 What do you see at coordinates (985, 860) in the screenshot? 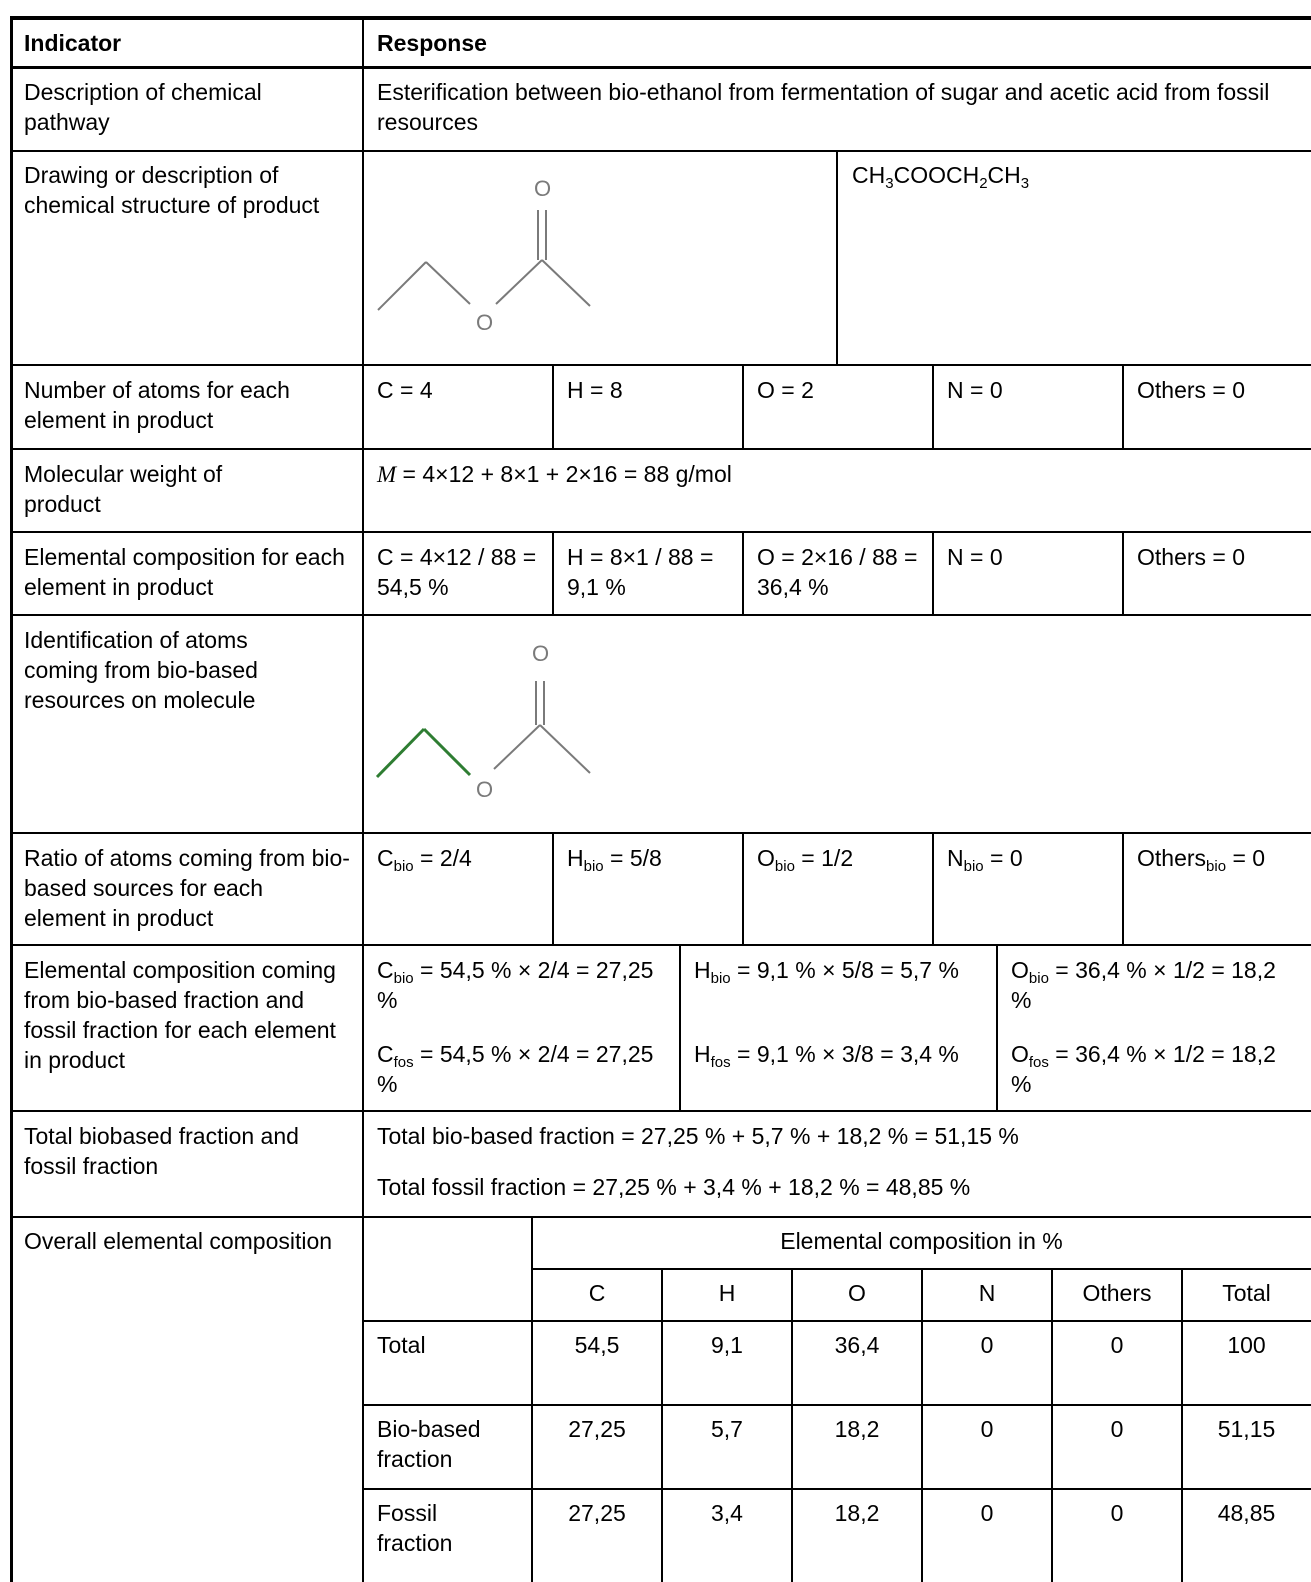
I see `ratio-n: Nbio = 0` at bounding box center [985, 860].